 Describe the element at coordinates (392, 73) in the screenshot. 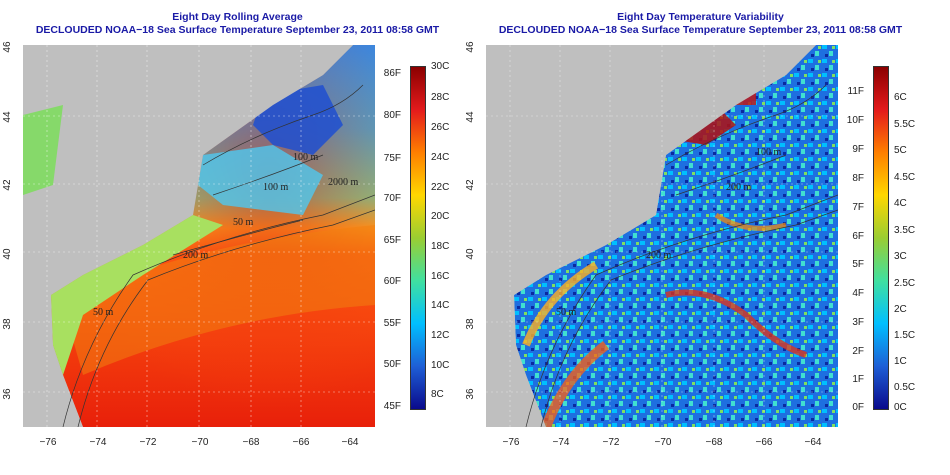

I see `fahrenheit-label: 86F` at that location.